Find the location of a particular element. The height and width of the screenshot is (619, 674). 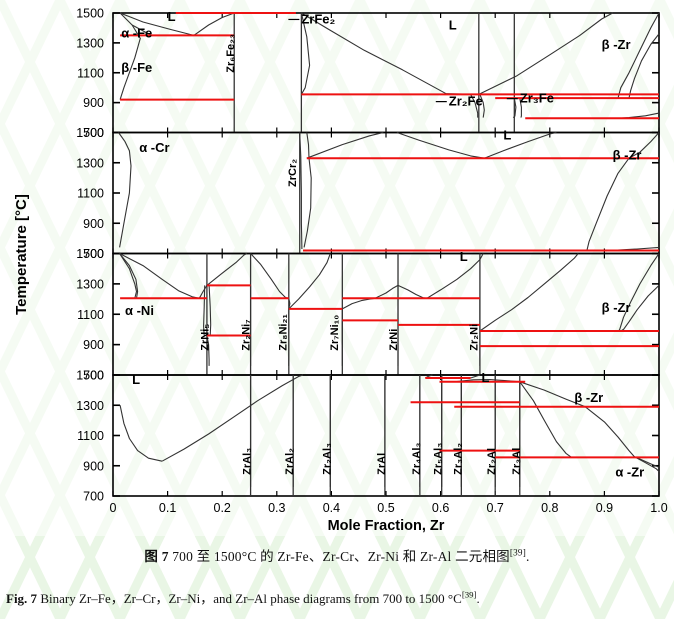

phase-label: α -Cr is located at coordinates (154, 147).